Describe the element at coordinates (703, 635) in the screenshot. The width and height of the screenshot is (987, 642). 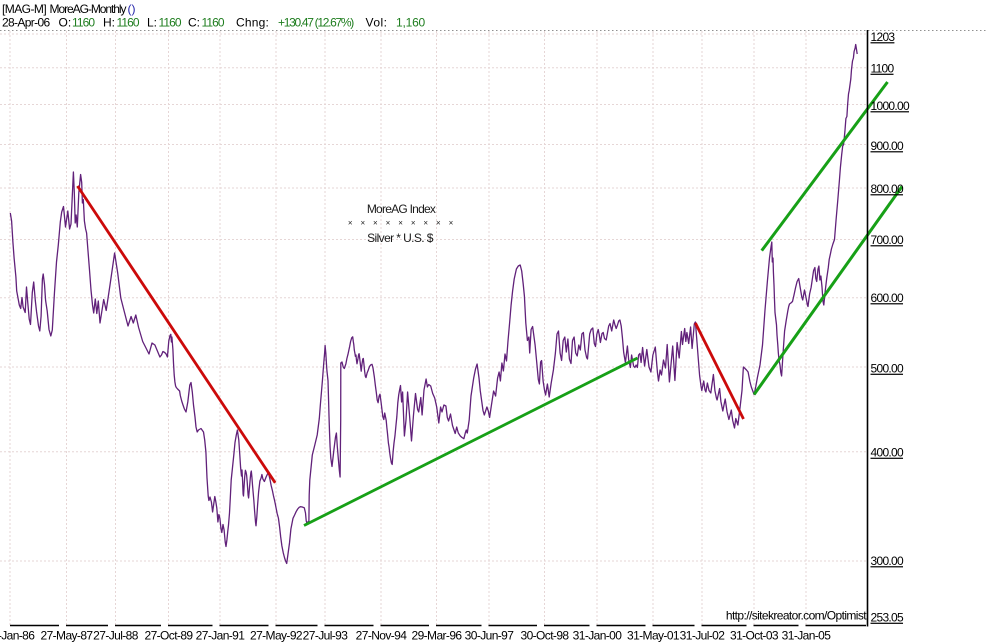
I see `svg-text: 31-Jul-02` at that location.